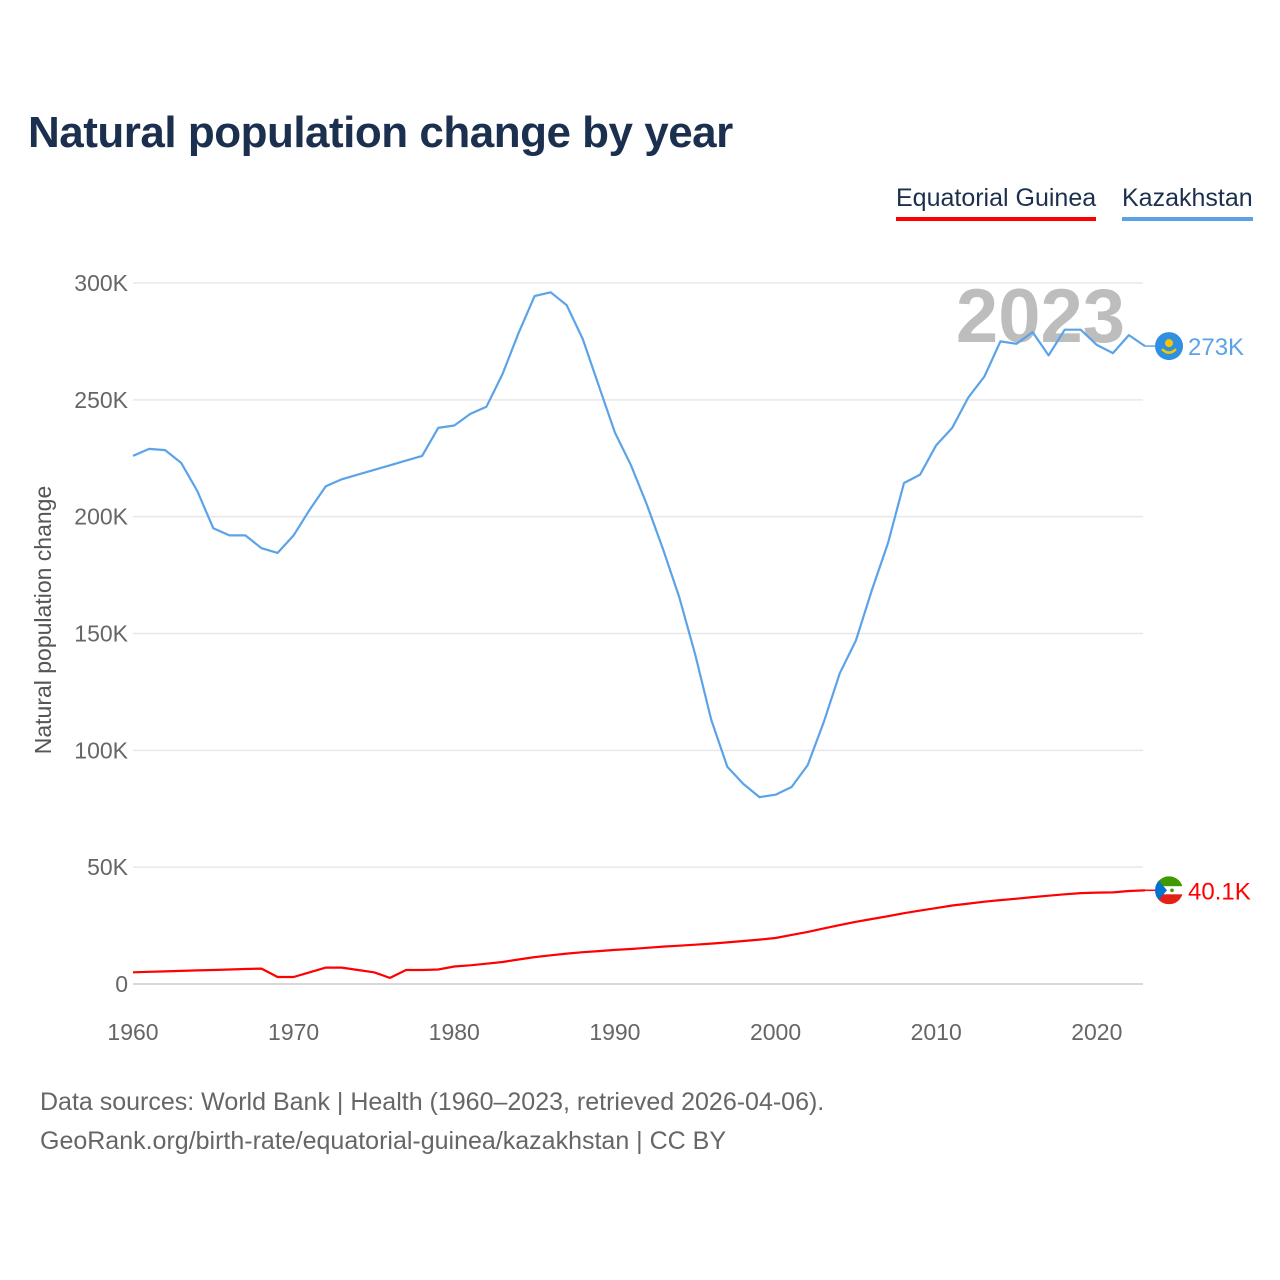  What do you see at coordinates (101, 283) in the screenshot?
I see `y-tick-label: 300K` at bounding box center [101, 283].